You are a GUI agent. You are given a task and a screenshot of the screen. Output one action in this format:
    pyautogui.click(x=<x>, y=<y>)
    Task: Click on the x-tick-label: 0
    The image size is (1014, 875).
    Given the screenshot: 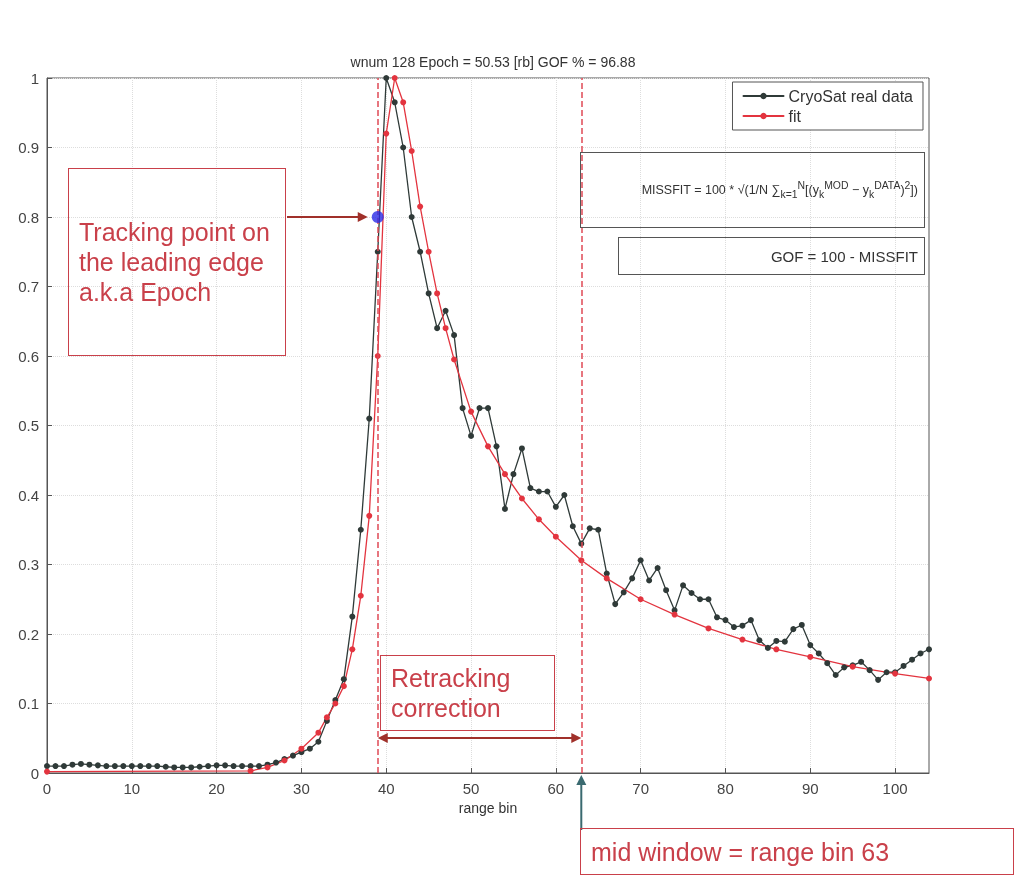 What is the action you would take?
    pyautogui.click(x=47, y=788)
    